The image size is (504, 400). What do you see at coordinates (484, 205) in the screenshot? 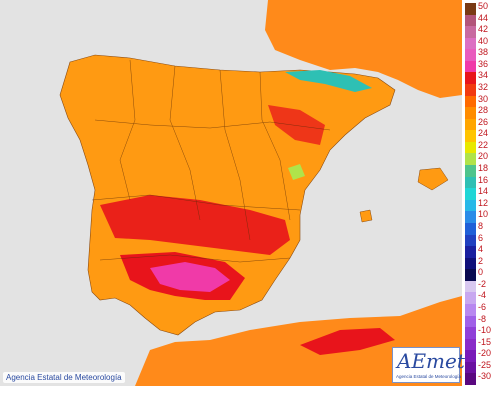
I see `legend-row: 12` at bounding box center [484, 205].